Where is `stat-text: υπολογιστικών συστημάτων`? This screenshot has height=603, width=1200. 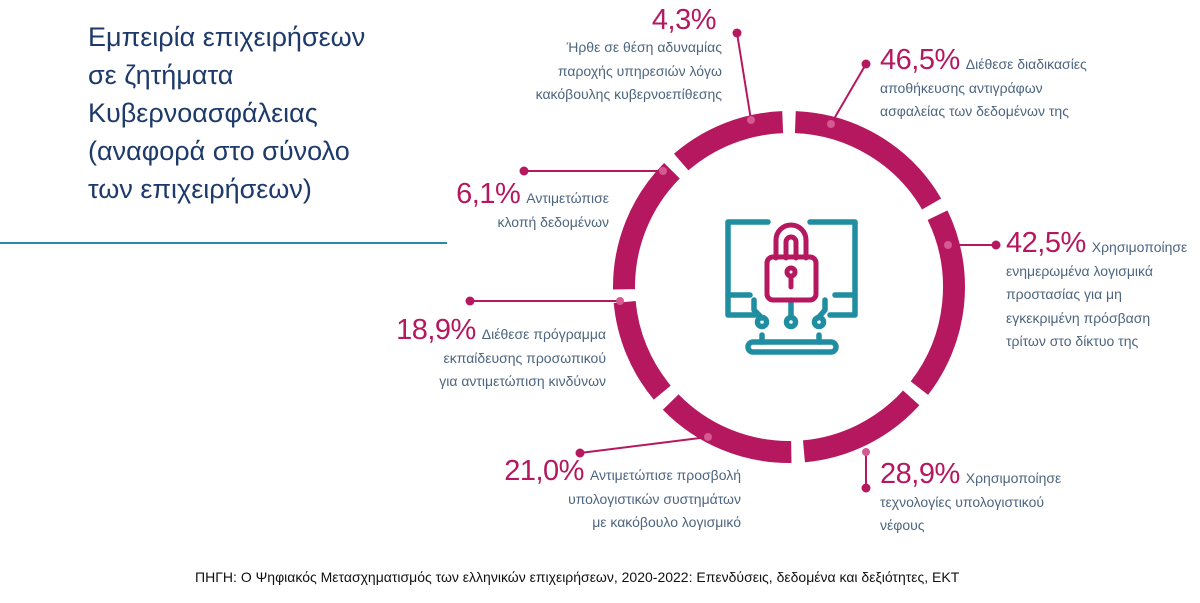
stat-text: υπολογιστικών συστημάτων is located at coordinates (654, 498).